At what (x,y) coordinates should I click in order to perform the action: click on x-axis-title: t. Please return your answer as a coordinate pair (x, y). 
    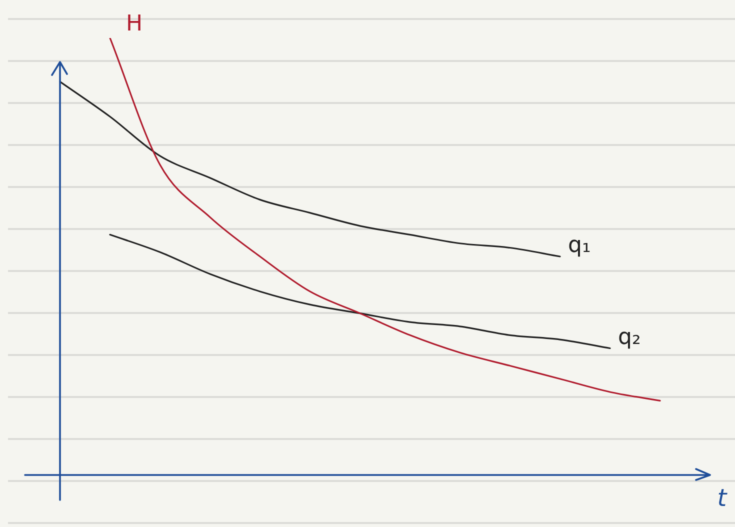
    Looking at the image, I should click on (722, 498).